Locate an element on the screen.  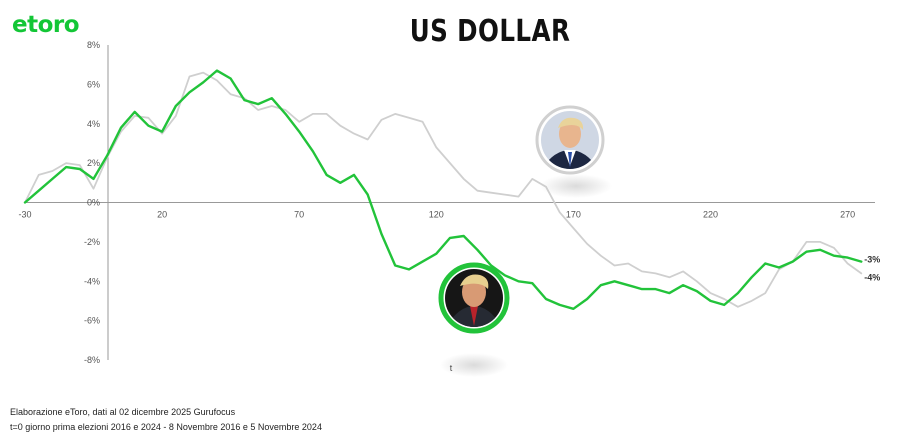
y-tick-label: 8% is located at coordinates (93, 45).